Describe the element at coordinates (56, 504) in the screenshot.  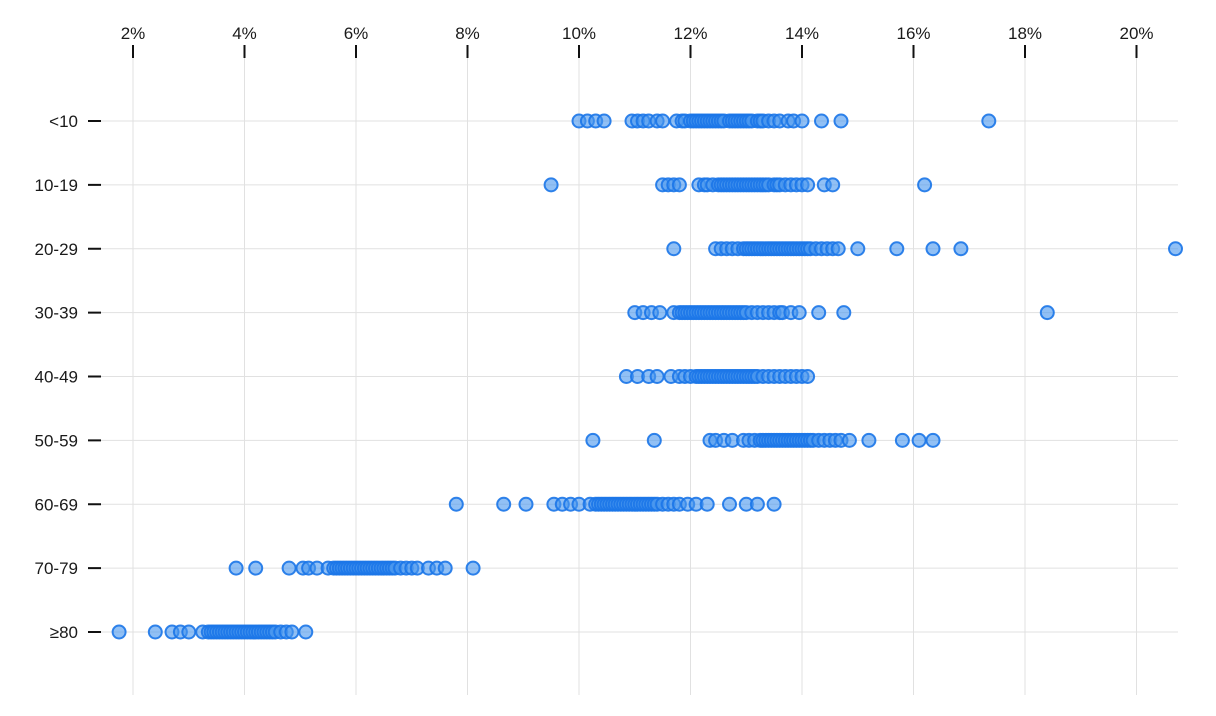
I see `y-axis-category-label: 60-69` at that location.